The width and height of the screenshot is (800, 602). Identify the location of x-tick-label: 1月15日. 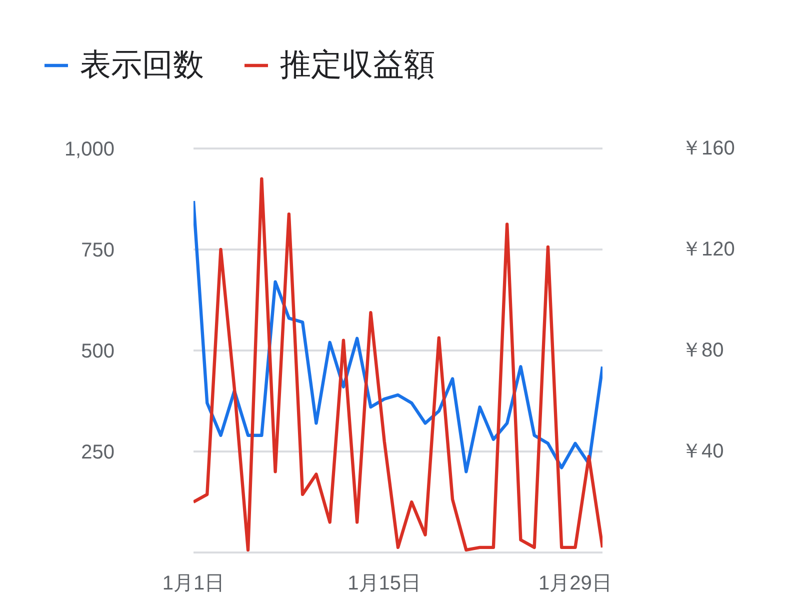
(385, 583).